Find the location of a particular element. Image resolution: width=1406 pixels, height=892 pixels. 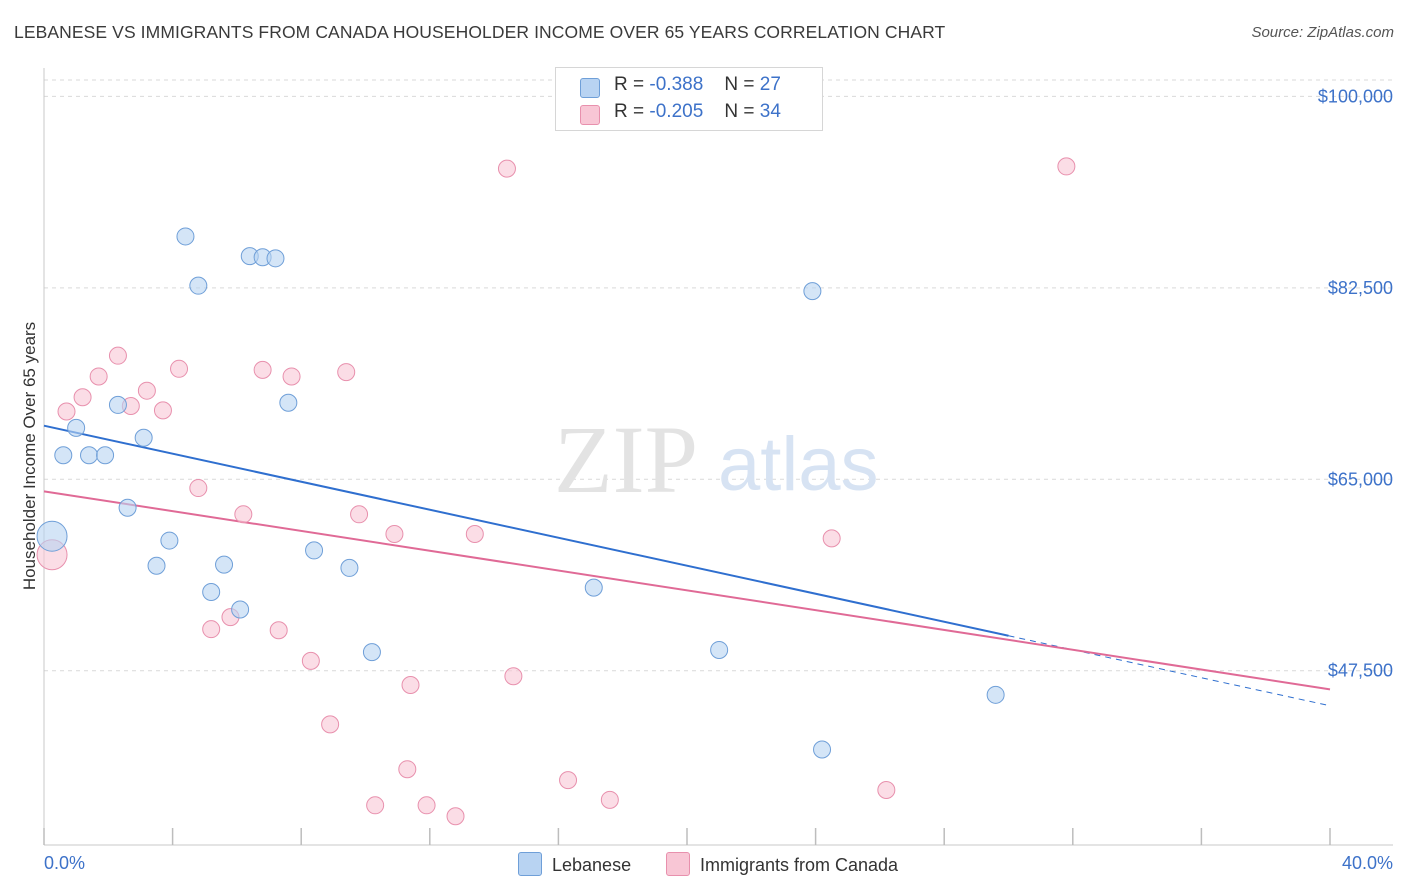

y-tick-label: $82,500 is located at coordinates (1360, 288).